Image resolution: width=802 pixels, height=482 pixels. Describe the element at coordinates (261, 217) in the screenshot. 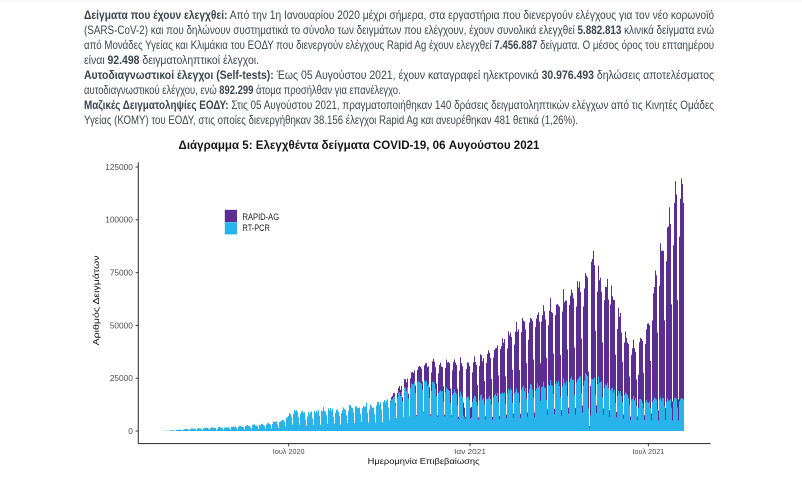

I see `svg-text: RAPID-AG` at that location.